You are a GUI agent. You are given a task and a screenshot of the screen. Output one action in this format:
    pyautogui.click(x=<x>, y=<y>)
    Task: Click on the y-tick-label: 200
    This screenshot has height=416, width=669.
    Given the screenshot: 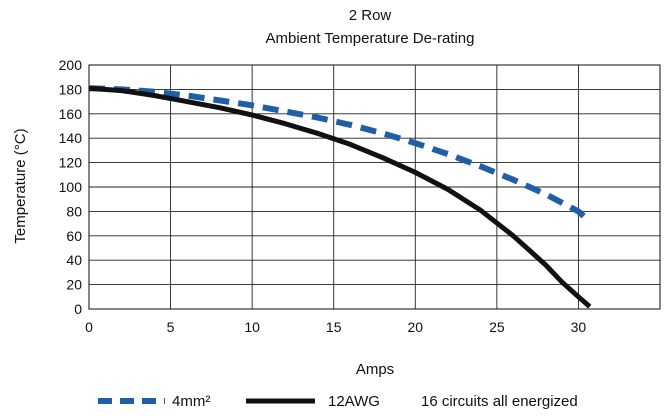 What is the action you would take?
    pyautogui.click(x=71, y=65)
    